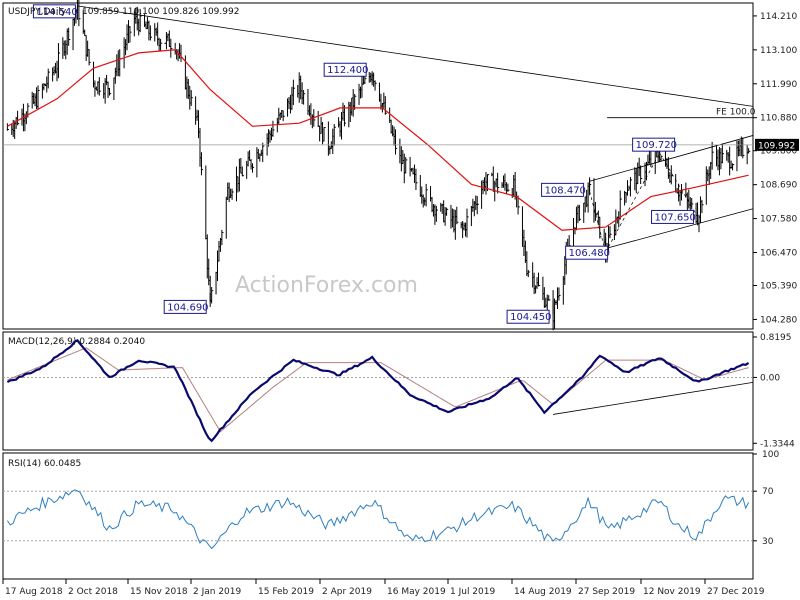  I want to click on y-tick-label: 105.390, so click(778, 287).